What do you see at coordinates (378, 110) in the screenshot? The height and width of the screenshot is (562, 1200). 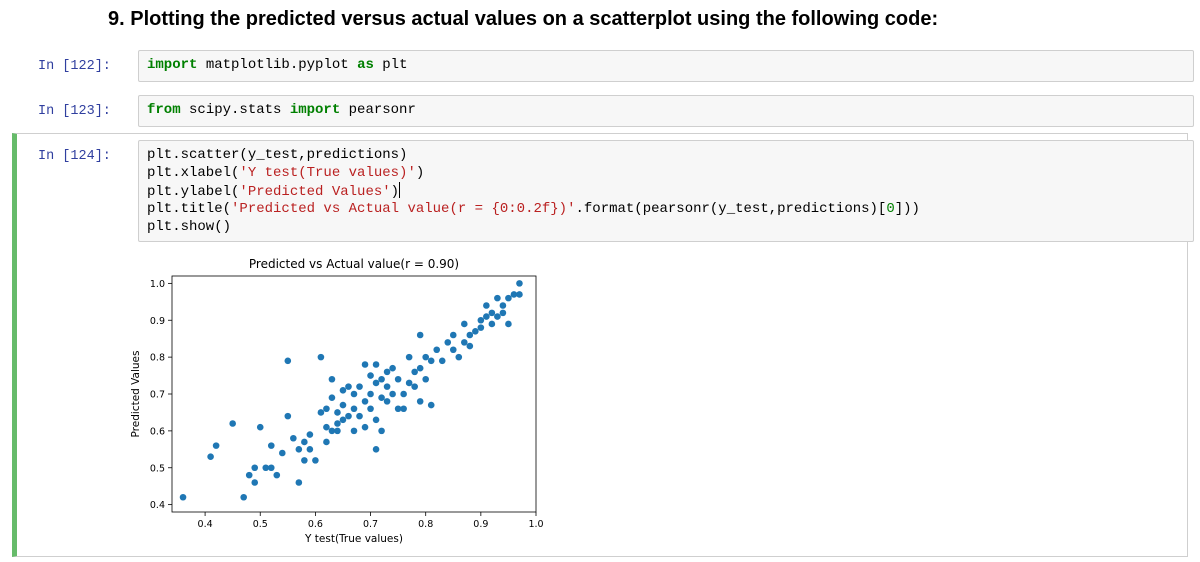 I see `code-token: pearsonr` at bounding box center [378, 110].